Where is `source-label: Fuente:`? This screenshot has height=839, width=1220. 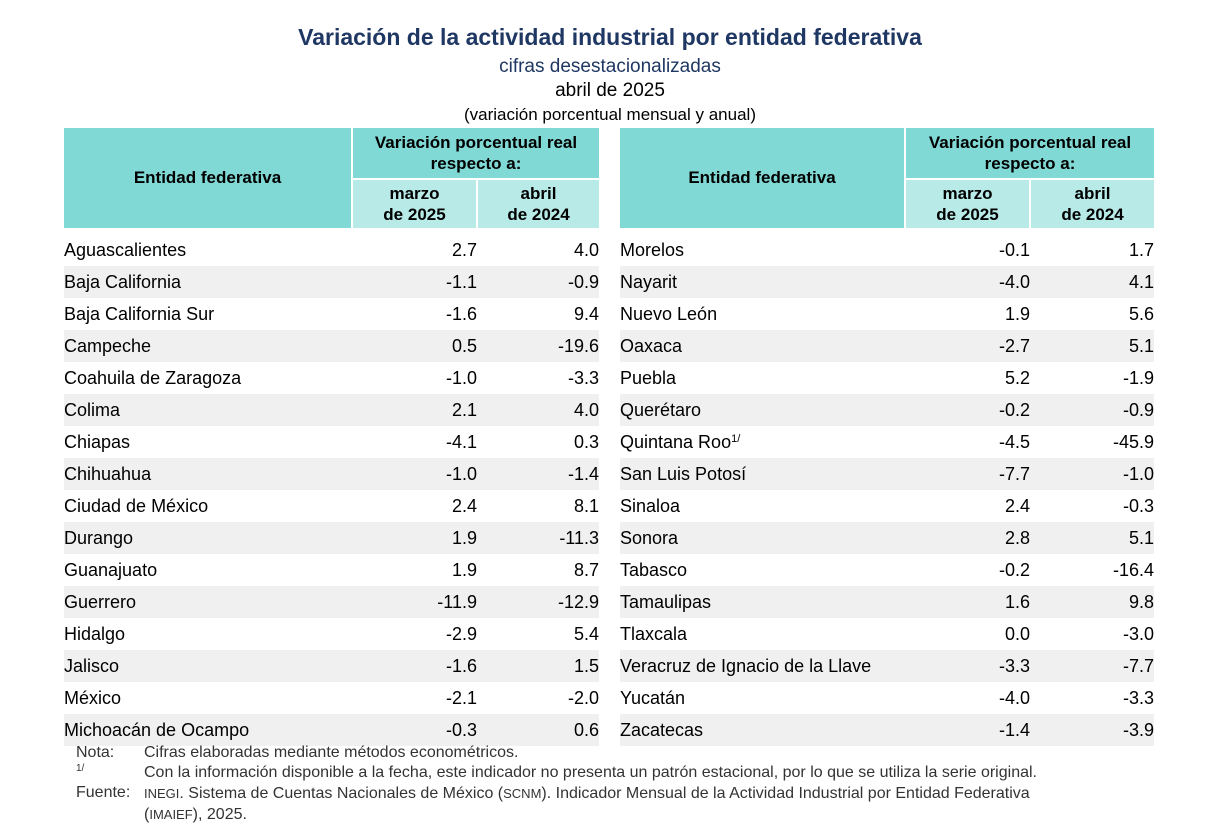 source-label: Fuente: is located at coordinates (103, 792).